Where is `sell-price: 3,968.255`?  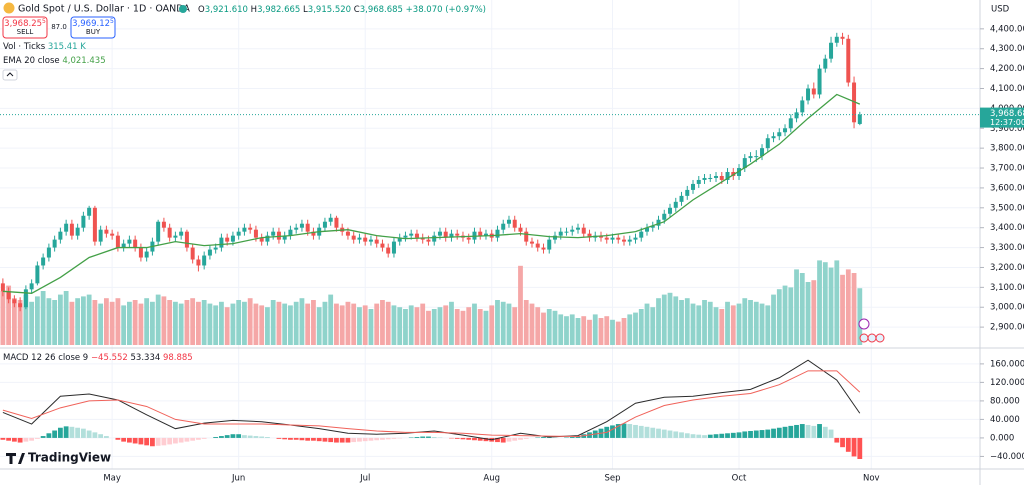 sell-price: 3,968.255 is located at coordinates (25, 23).